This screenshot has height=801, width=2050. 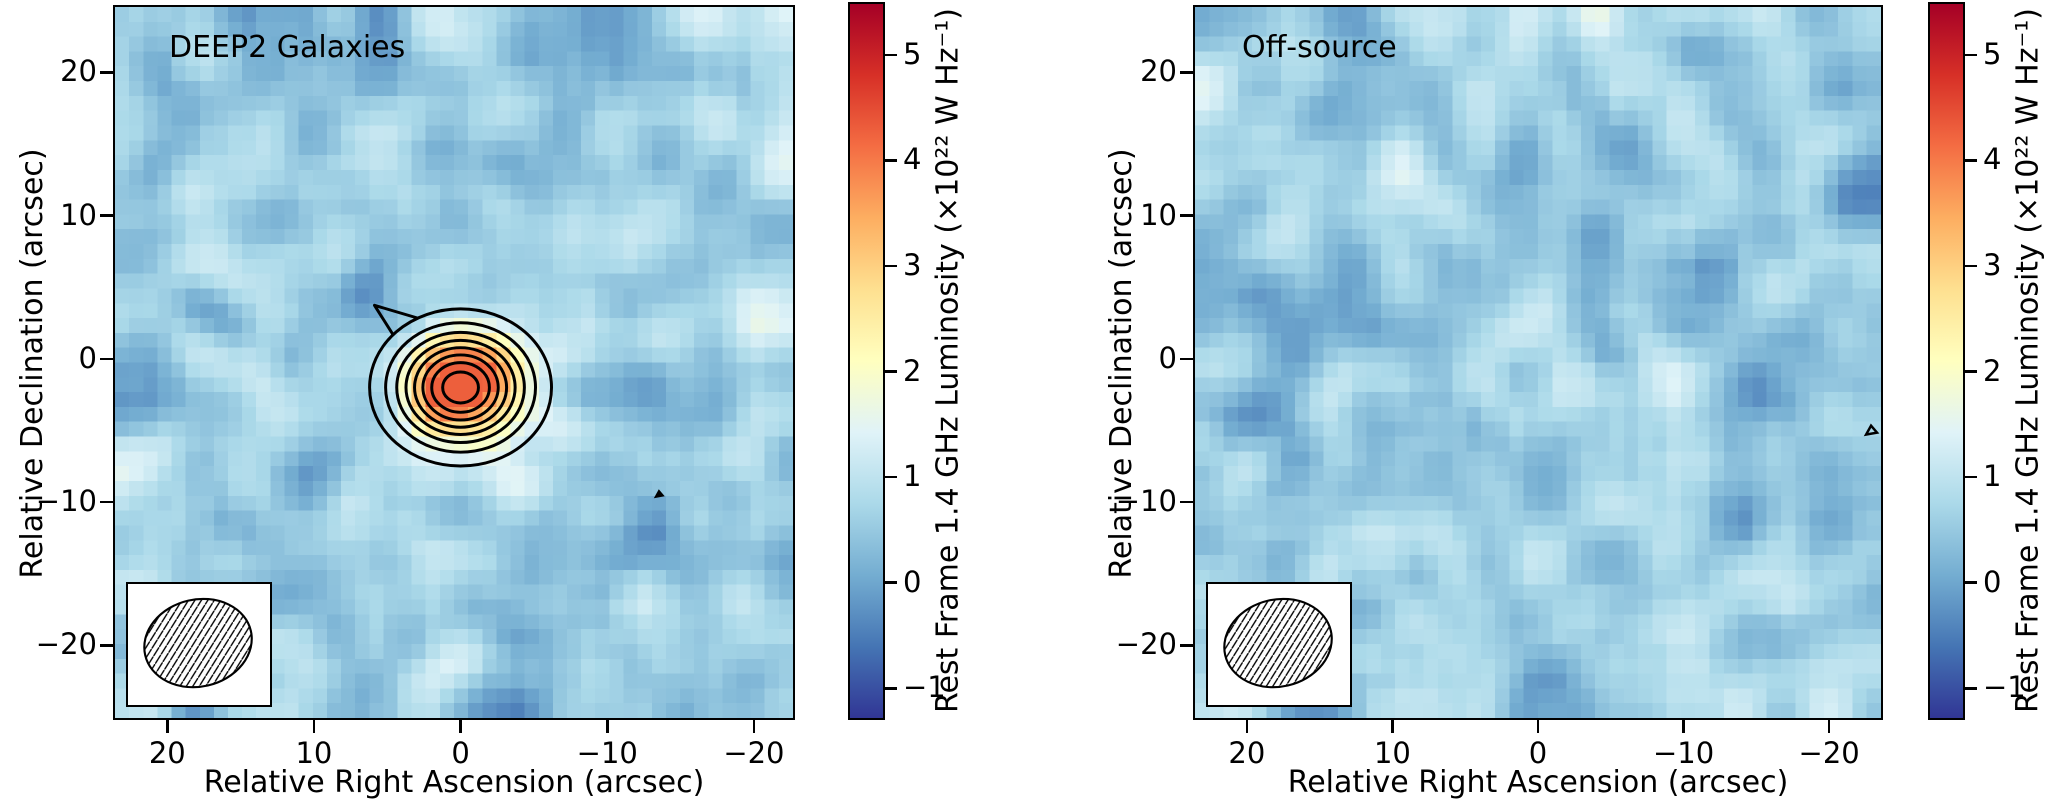 What do you see at coordinates (866, 361) in the screenshot?
I see `colorbar-left` at bounding box center [866, 361].